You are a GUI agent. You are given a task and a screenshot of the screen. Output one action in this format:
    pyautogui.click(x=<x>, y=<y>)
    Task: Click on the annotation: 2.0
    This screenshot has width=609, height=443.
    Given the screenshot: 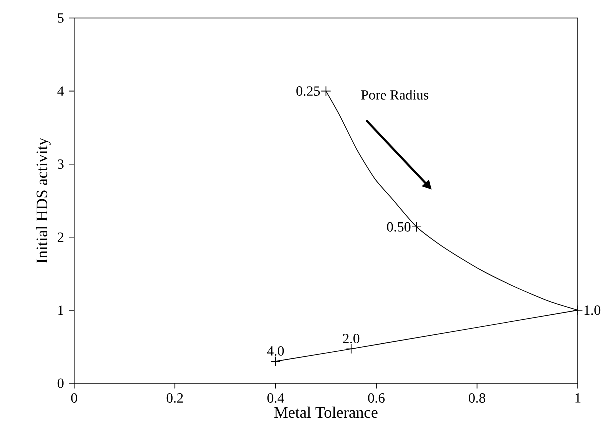 What is the action you would take?
    pyautogui.click(x=351, y=339)
    